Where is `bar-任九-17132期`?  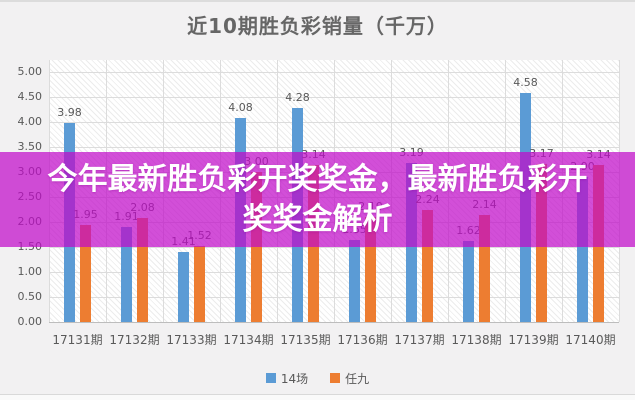
bar-任九-17132期 is located at coordinates (142, 270).